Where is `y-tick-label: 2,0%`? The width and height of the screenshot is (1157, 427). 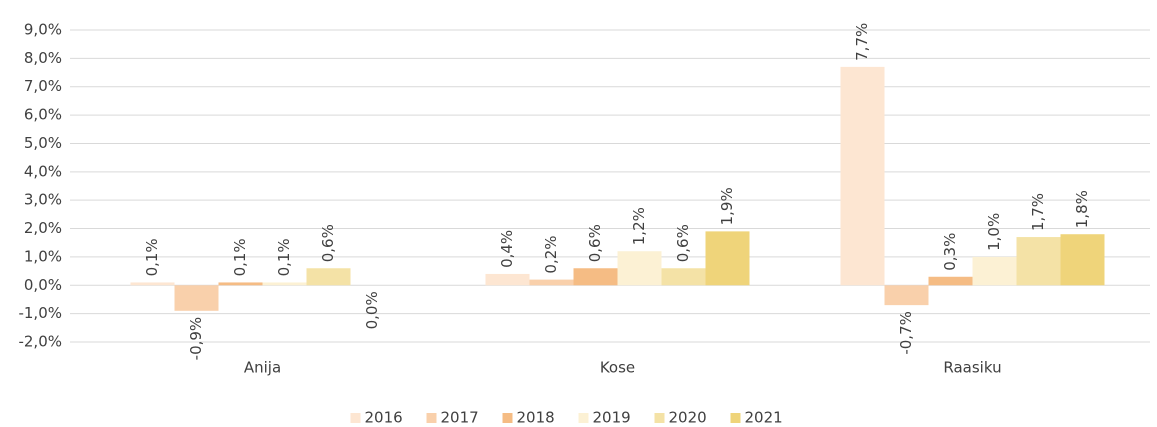
y-tick-label: 2,0% is located at coordinates (43, 228).